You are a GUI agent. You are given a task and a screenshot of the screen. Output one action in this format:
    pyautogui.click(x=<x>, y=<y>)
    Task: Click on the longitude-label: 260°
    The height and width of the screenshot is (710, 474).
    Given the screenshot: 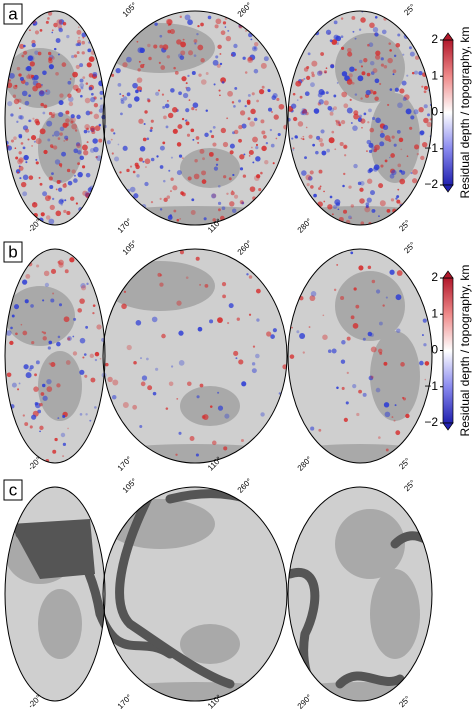 What is the action you would take?
    pyautogui.click(x=245, y=248)
    